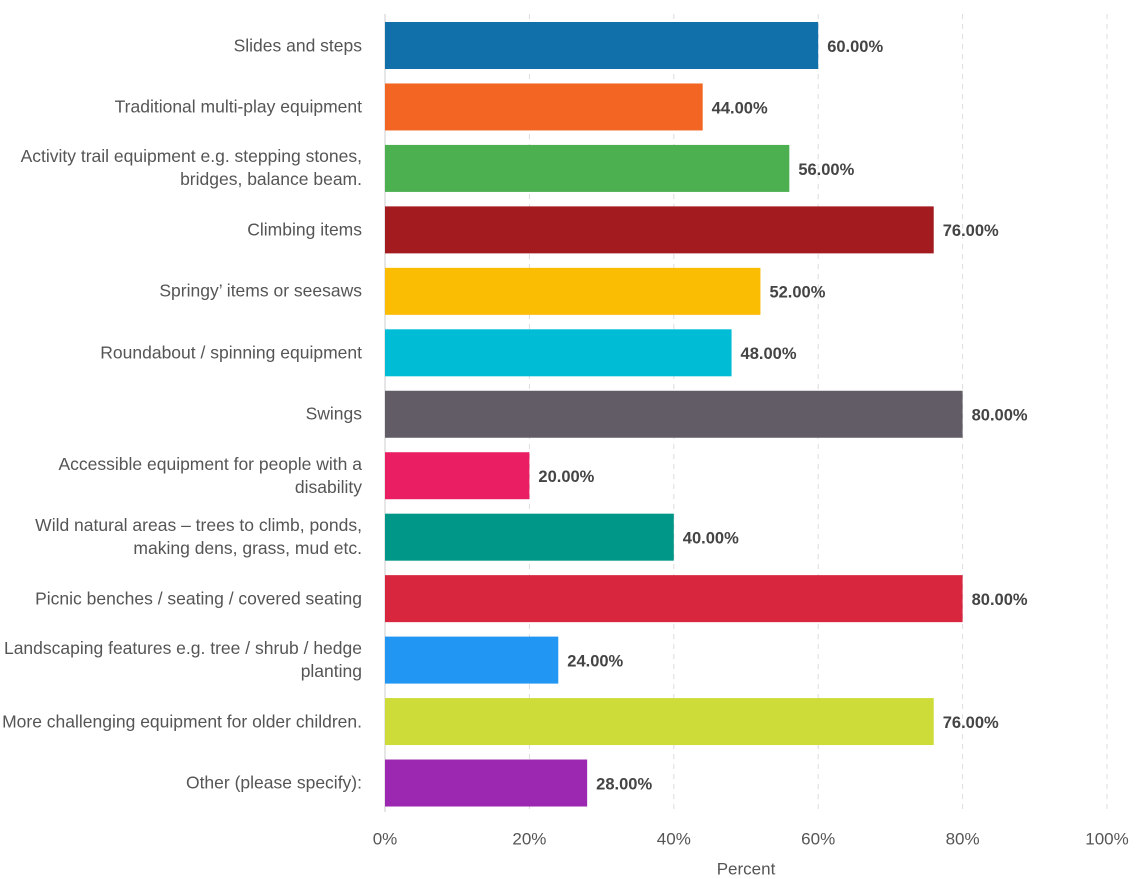  What do you see at coordinates (333, 413) in the screenshot?
I see `category-label: Swings` at bounding box center [333, 413].